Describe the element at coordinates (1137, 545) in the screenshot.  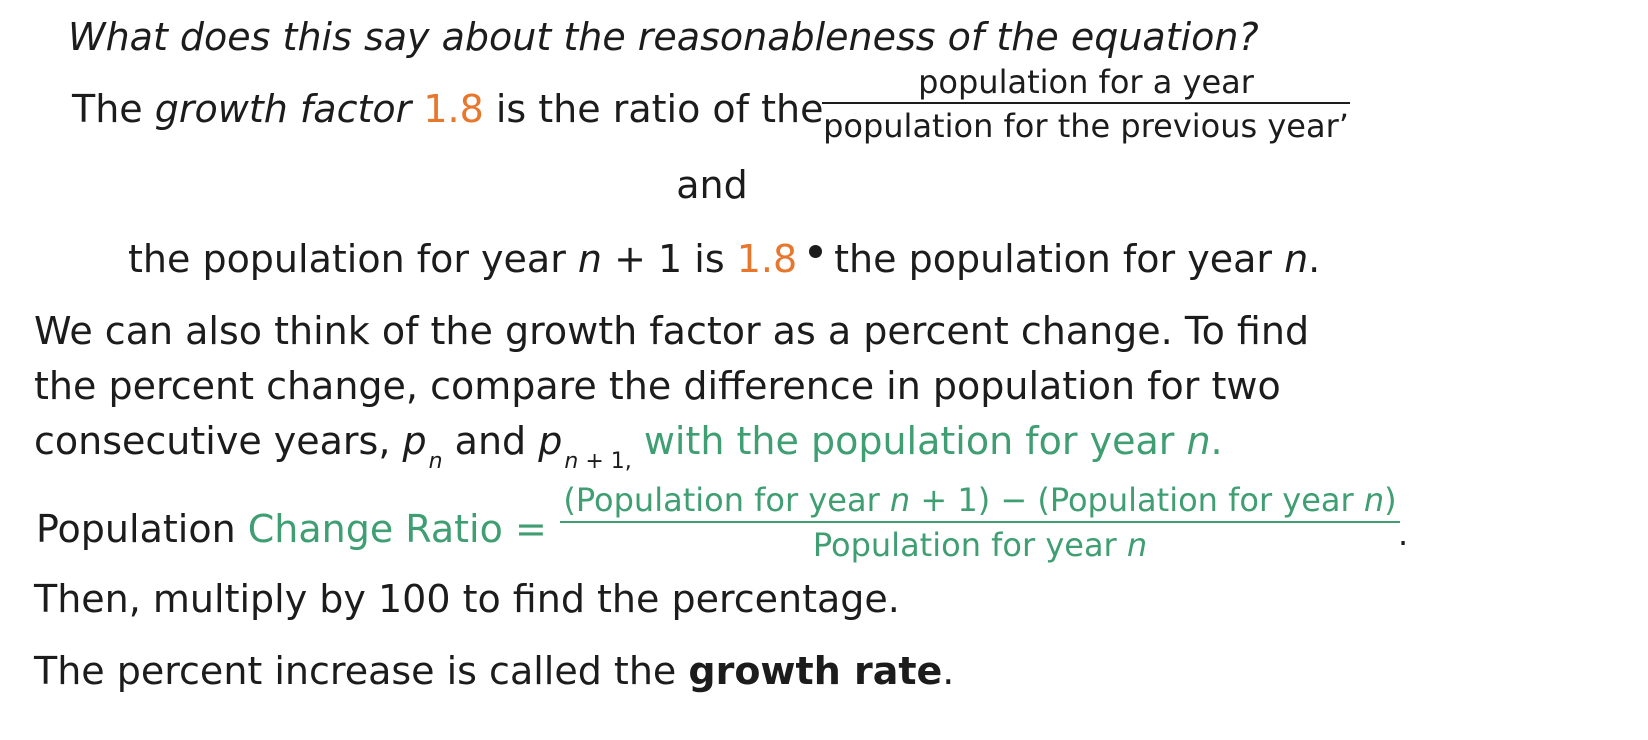
I see `den-n: n` at that location.